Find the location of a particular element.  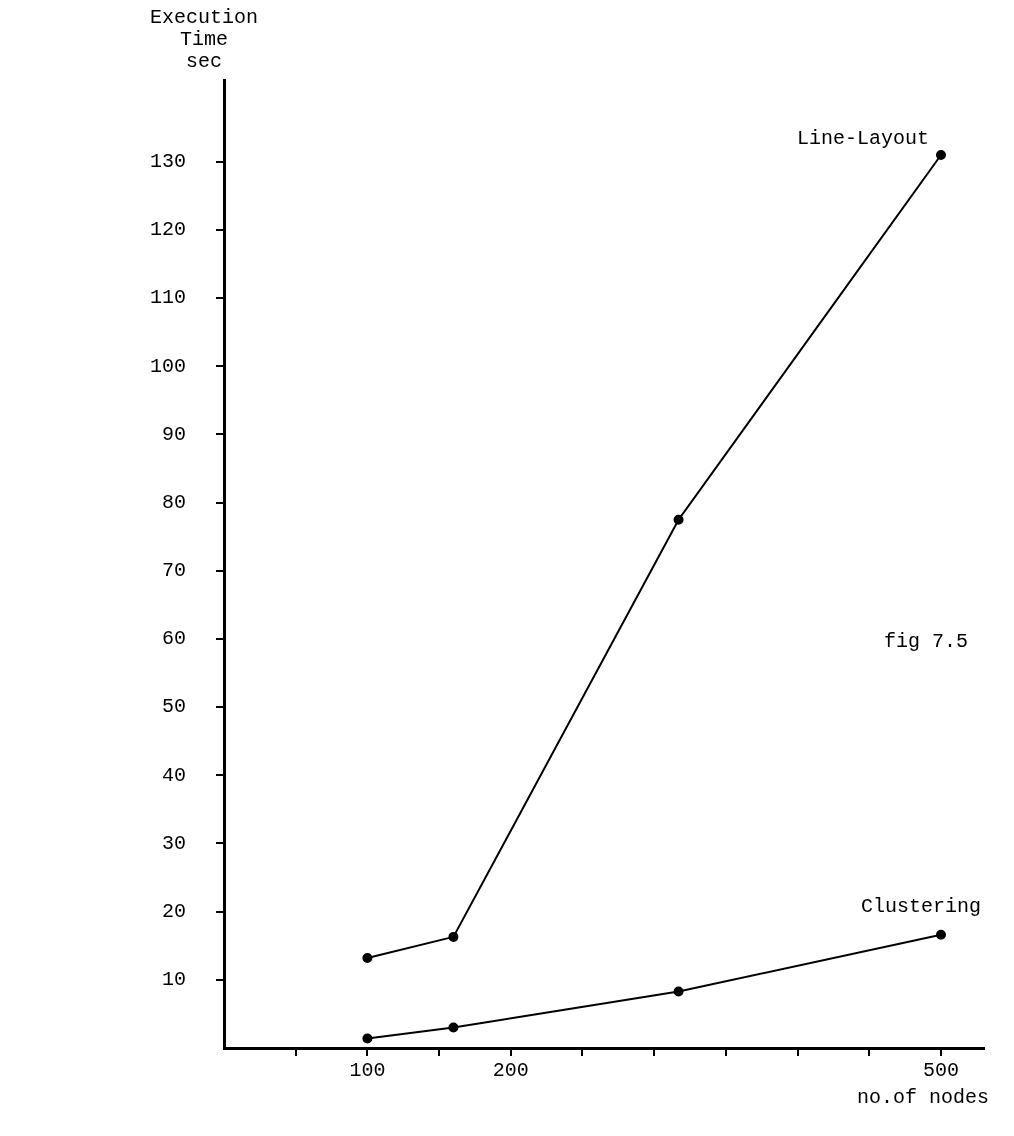

y-tick-label: 70 is located at coordinates (174, 571).